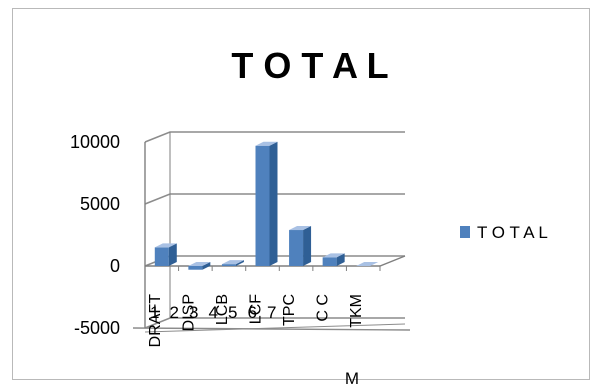 This screenshot has width=596, height=387. I want to click on y-tick-label: 5000, so click(100, 204).